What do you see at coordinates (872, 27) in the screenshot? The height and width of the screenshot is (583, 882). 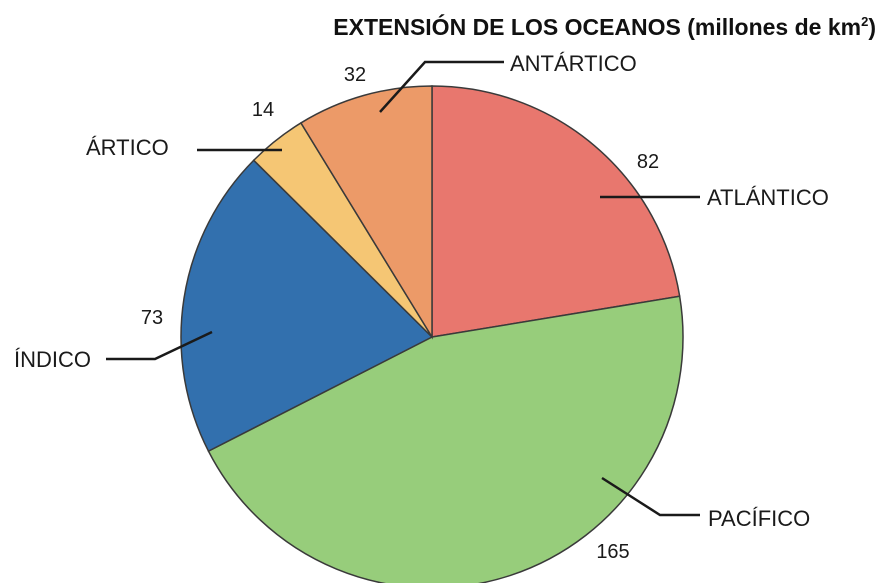 I see `chart-title-close: )` at bounding box center [872, 27].